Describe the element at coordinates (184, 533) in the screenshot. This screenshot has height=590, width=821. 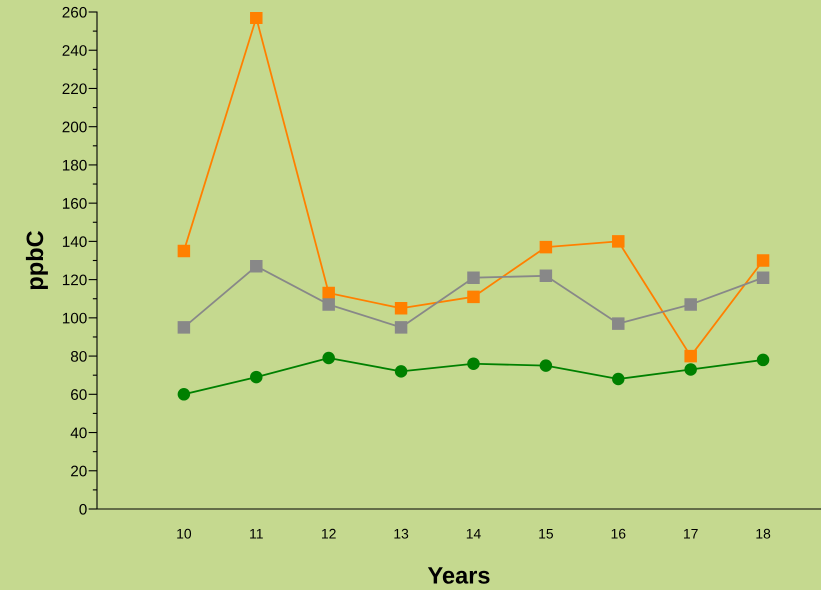
I see `x-tick-label: 10` at that location.